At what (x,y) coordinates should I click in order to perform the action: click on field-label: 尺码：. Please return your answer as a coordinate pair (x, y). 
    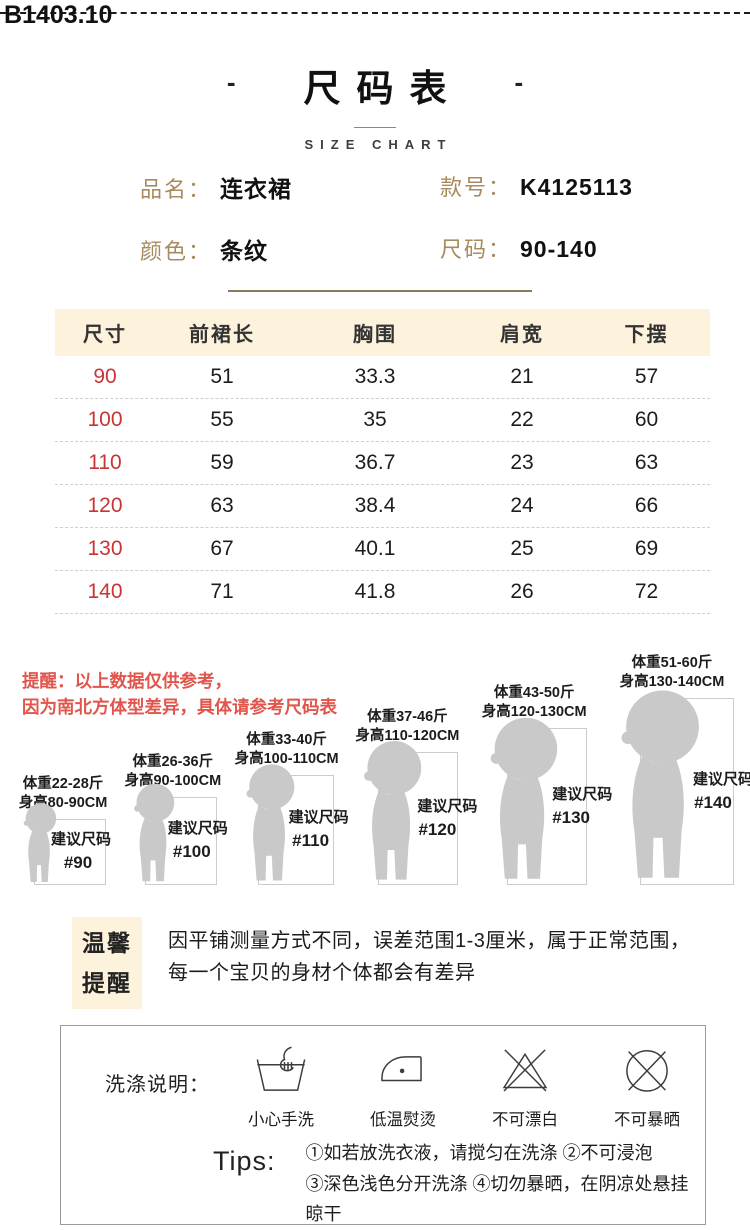
    Looking at the image, I should click on (476, 249).